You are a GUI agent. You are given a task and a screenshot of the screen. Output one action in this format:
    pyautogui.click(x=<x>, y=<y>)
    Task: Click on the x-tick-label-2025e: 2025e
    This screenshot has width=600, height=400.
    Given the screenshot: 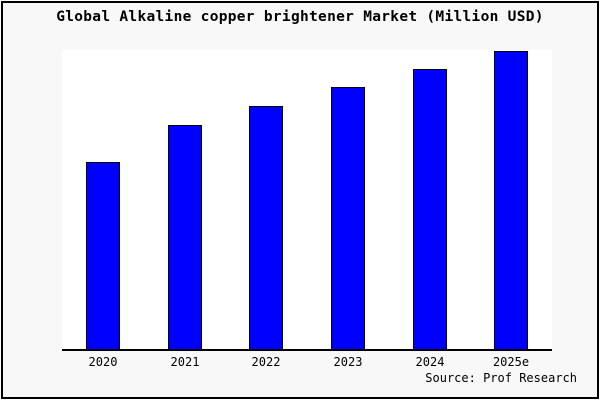 What is the action you would take?
    pyautogui.click(x=511, y=362)
    